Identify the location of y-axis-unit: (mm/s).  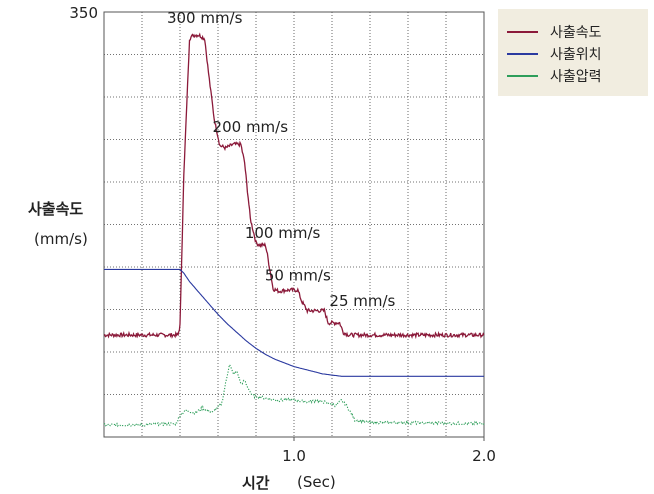
(61, 239).